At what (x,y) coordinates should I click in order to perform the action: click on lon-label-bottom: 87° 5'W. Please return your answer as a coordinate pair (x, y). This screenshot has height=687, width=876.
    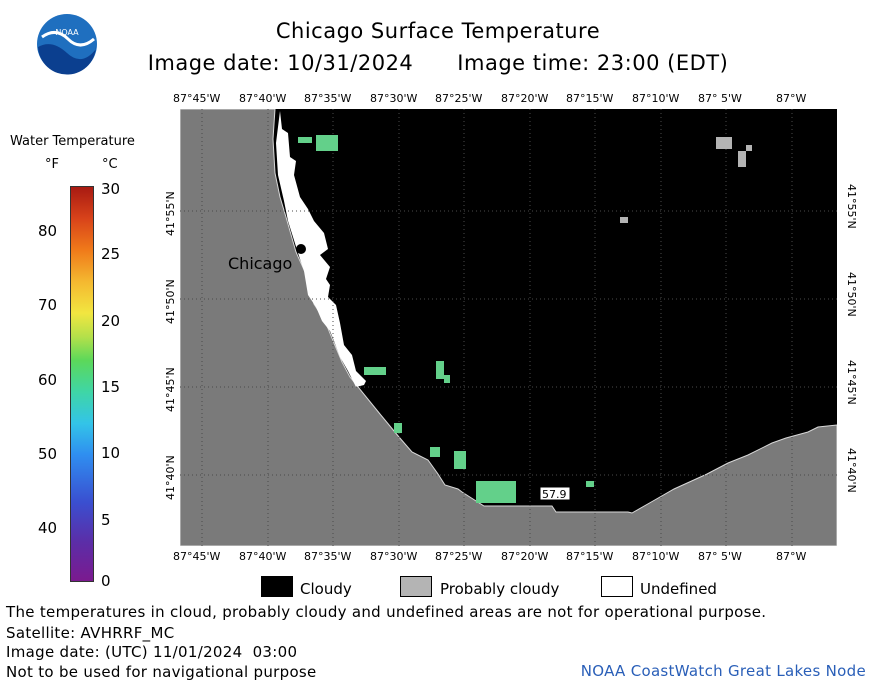
    Looking at the image, I should click on (720, 556).